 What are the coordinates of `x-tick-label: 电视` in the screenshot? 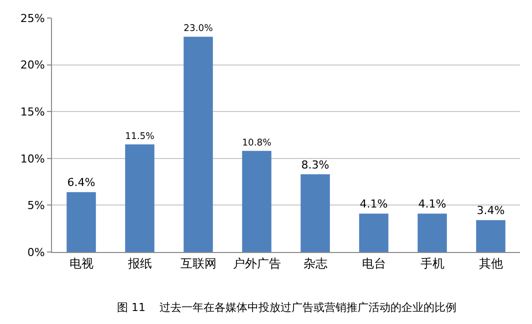 It's located at (81, 263).